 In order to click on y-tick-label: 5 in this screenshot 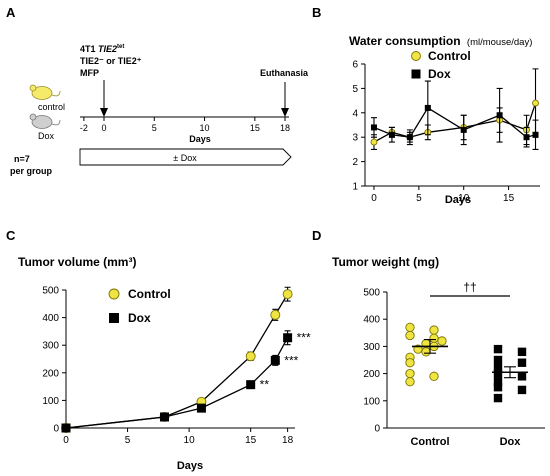, I will do `click(355, 89)`.